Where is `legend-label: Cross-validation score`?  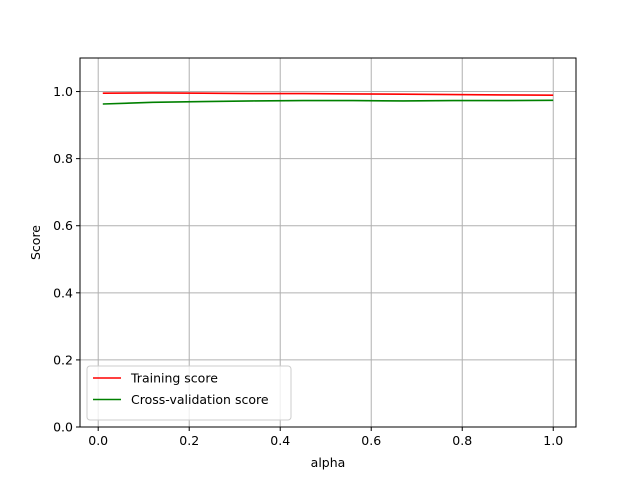
legend-label: Cross-validation score is located at coordinates (200, 399).